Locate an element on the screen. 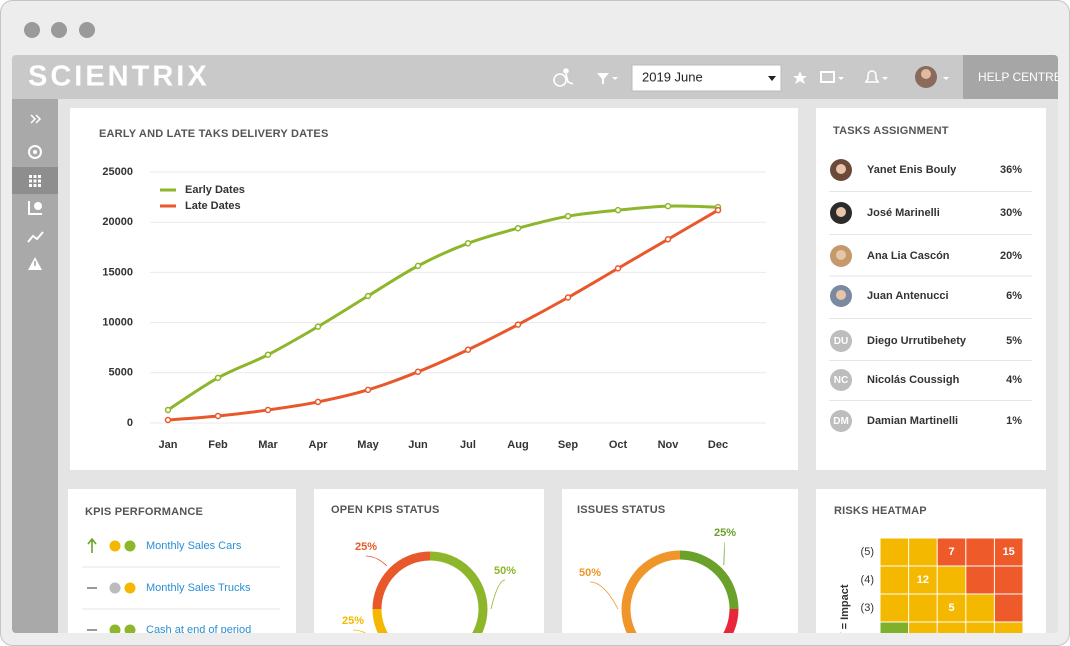  data-label: 50% is located at coordinates (505, 571).